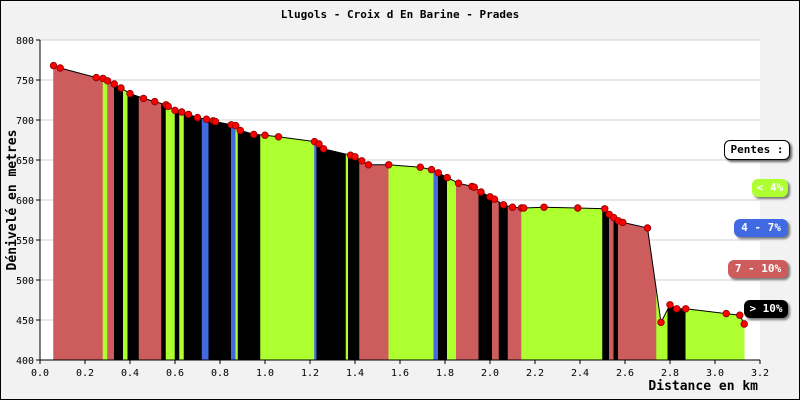 Image resolution: width=800 pixels, height=400 pixels. Describe the element at coordinates (625, 373) in the screenshot. I see `x-tick-label: 2.6` at that location.